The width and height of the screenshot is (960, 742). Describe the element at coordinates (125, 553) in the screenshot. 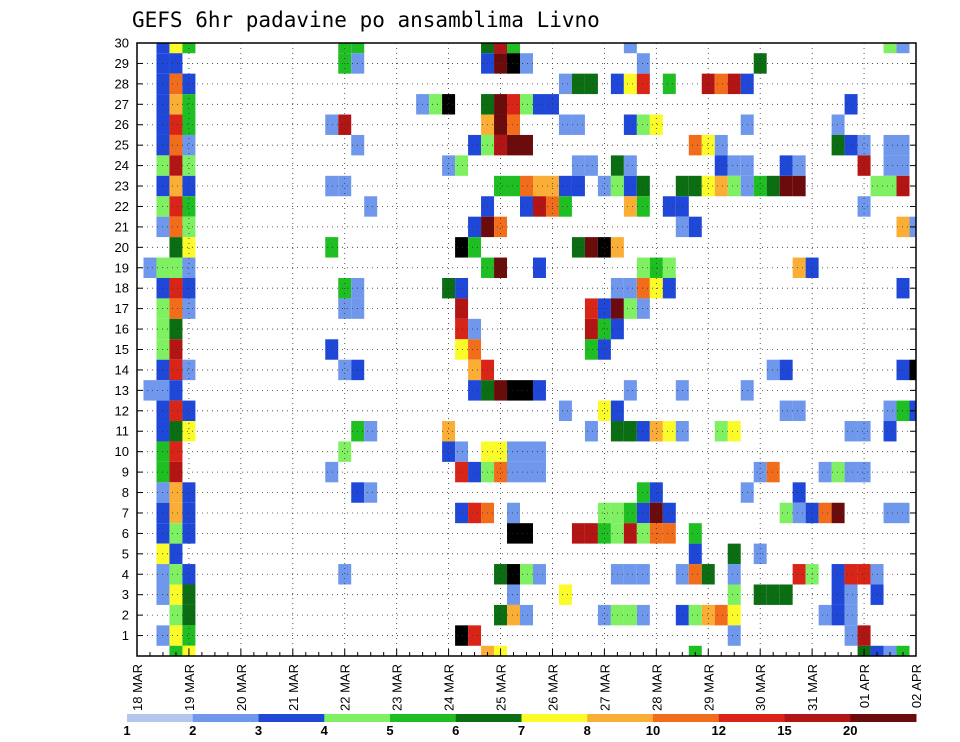

I see `y-tick-label: 5` at that location.